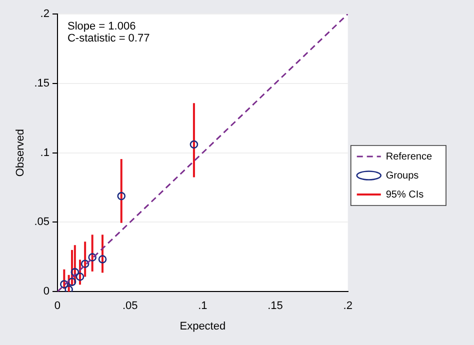 Image resolution: width=474 pixels, height=345 pixels. I want to click on y-tick-label: .2, so click(45, 14).